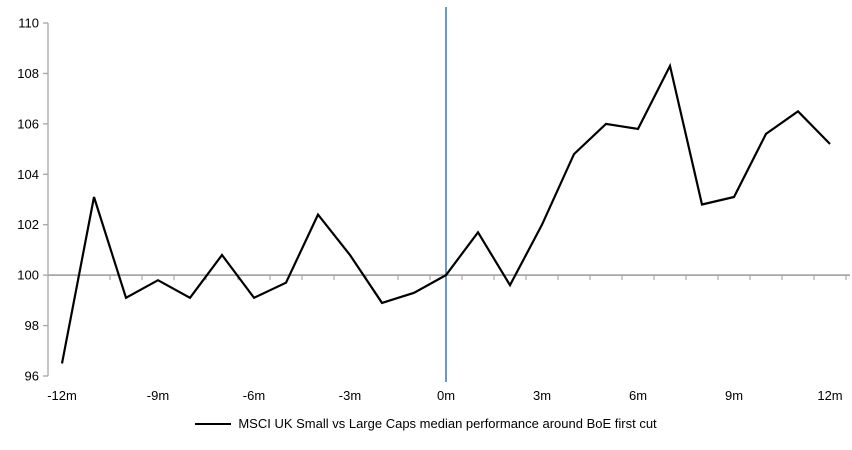 The image size is (852, 450). What do you see at coordinates (542, 395) in the screenshot?
I see `x-tick-label: 3m` at bounding box center [542, 395].